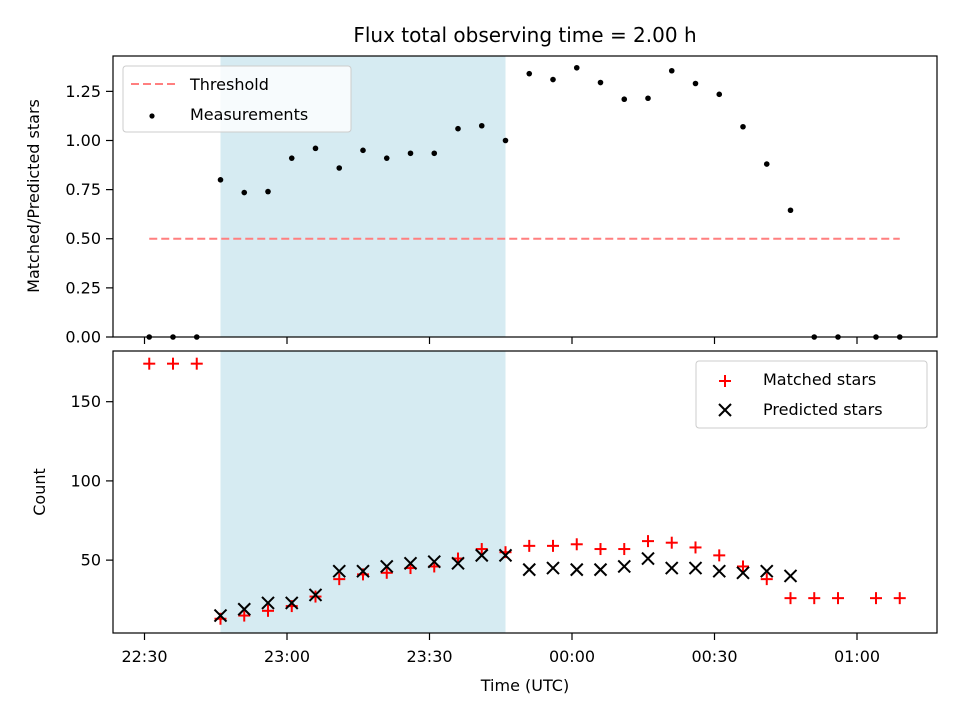 Image resolution: width=960 pixels, height=720 pixels. Describe the element at coordinates (89, 214) in the screenshot. I see `top-y-ticks: 0.00 0.25 0.50 0.75 1.00 1.25` at that location.